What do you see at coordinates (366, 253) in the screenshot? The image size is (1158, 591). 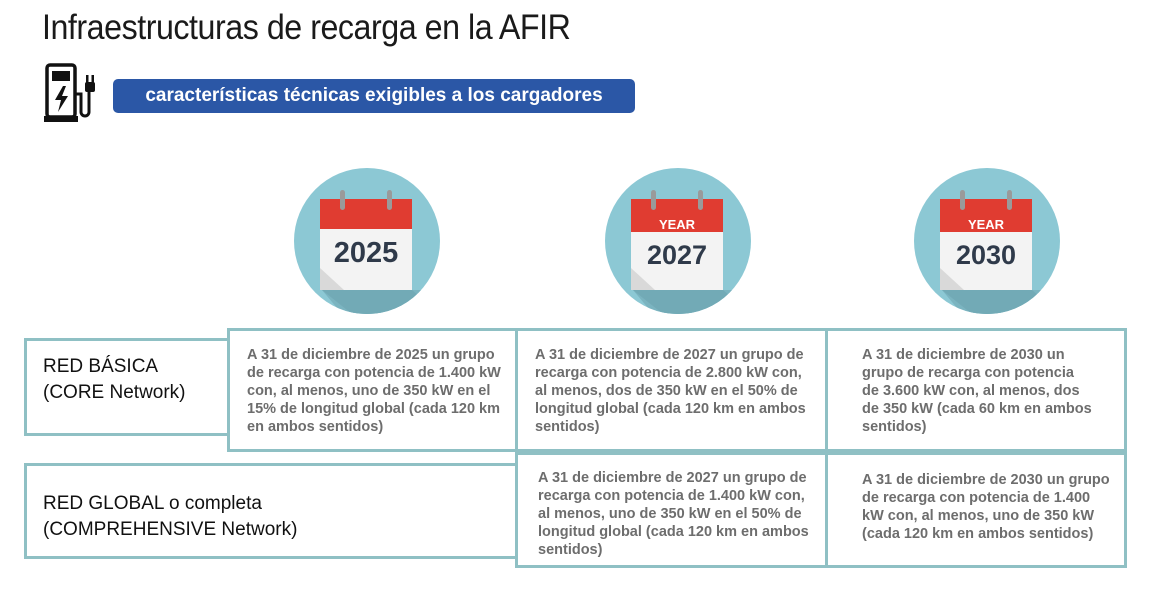 I see `year-label: 2025` at bounding box center [366, 253].